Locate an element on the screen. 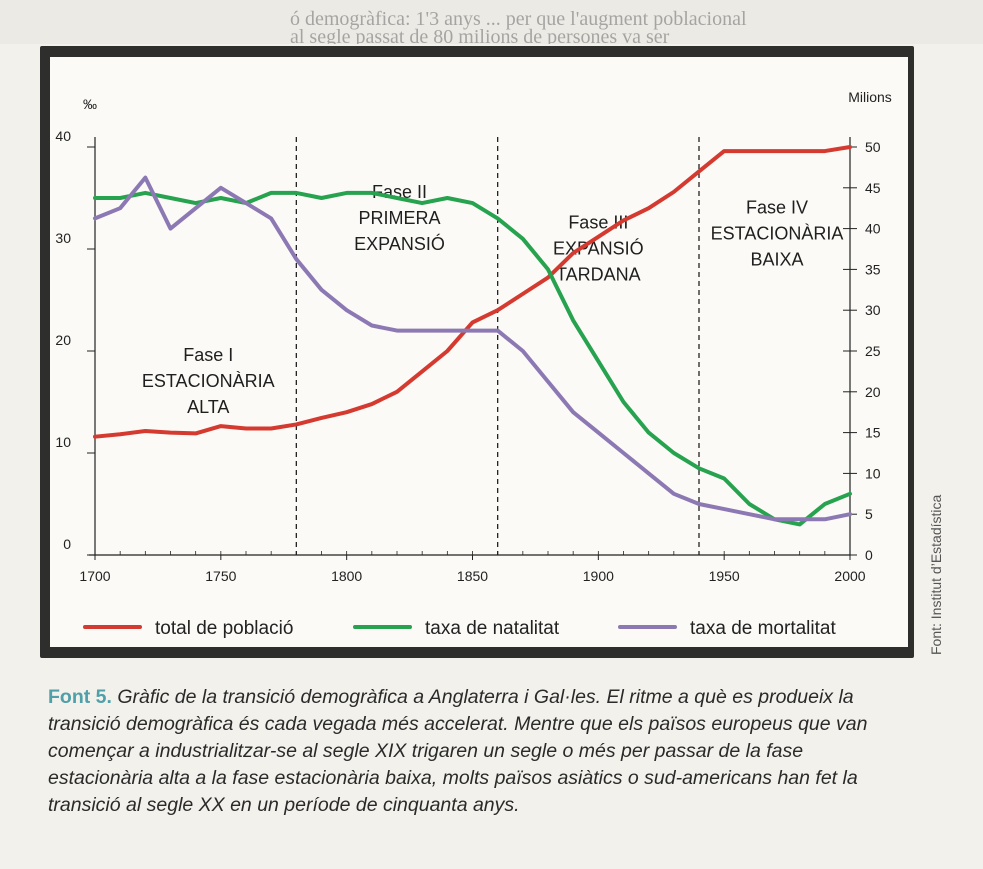 Image resolution: width=983 pixels, height=869 pixels. right-tick-label: 20 is located at coordinates (873, 392).